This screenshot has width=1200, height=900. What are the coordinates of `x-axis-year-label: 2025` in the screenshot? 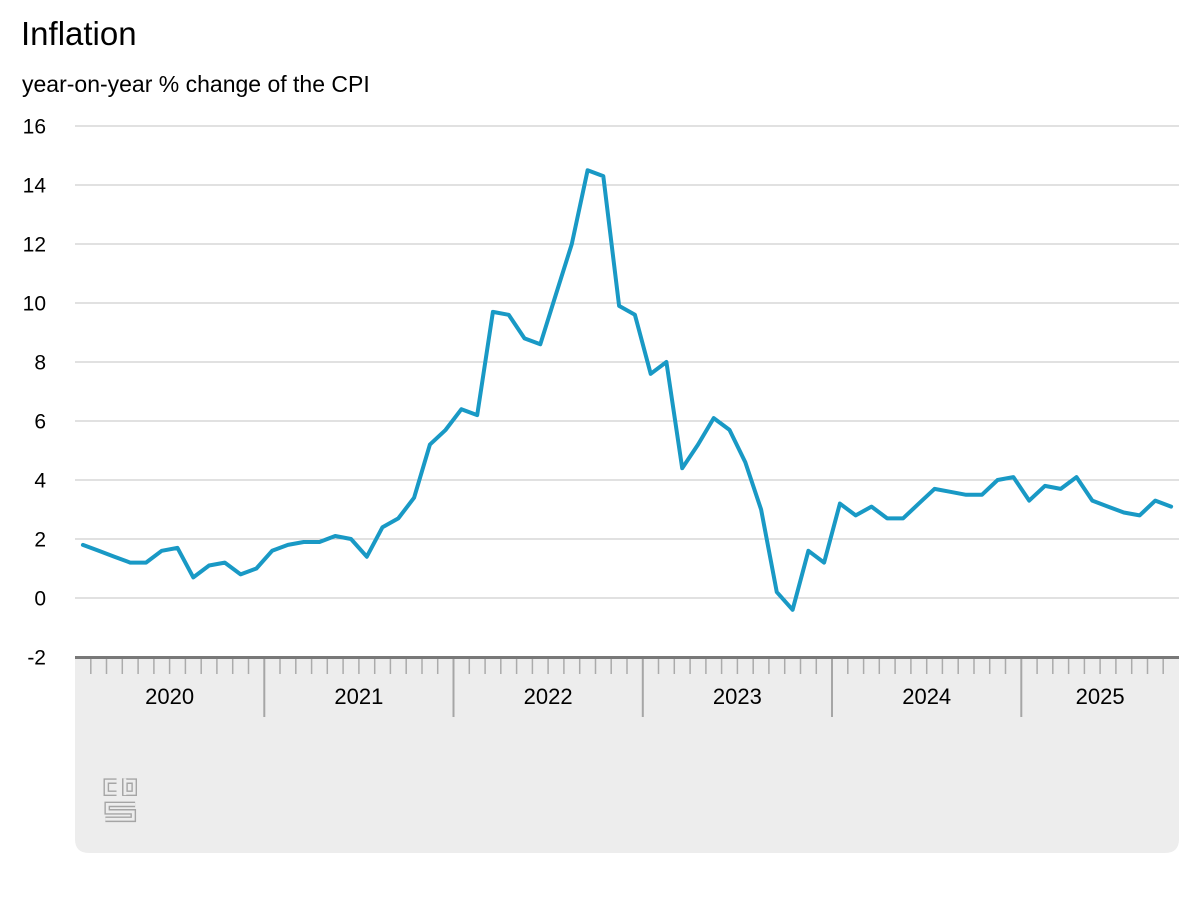 It's located at (1100, 696).